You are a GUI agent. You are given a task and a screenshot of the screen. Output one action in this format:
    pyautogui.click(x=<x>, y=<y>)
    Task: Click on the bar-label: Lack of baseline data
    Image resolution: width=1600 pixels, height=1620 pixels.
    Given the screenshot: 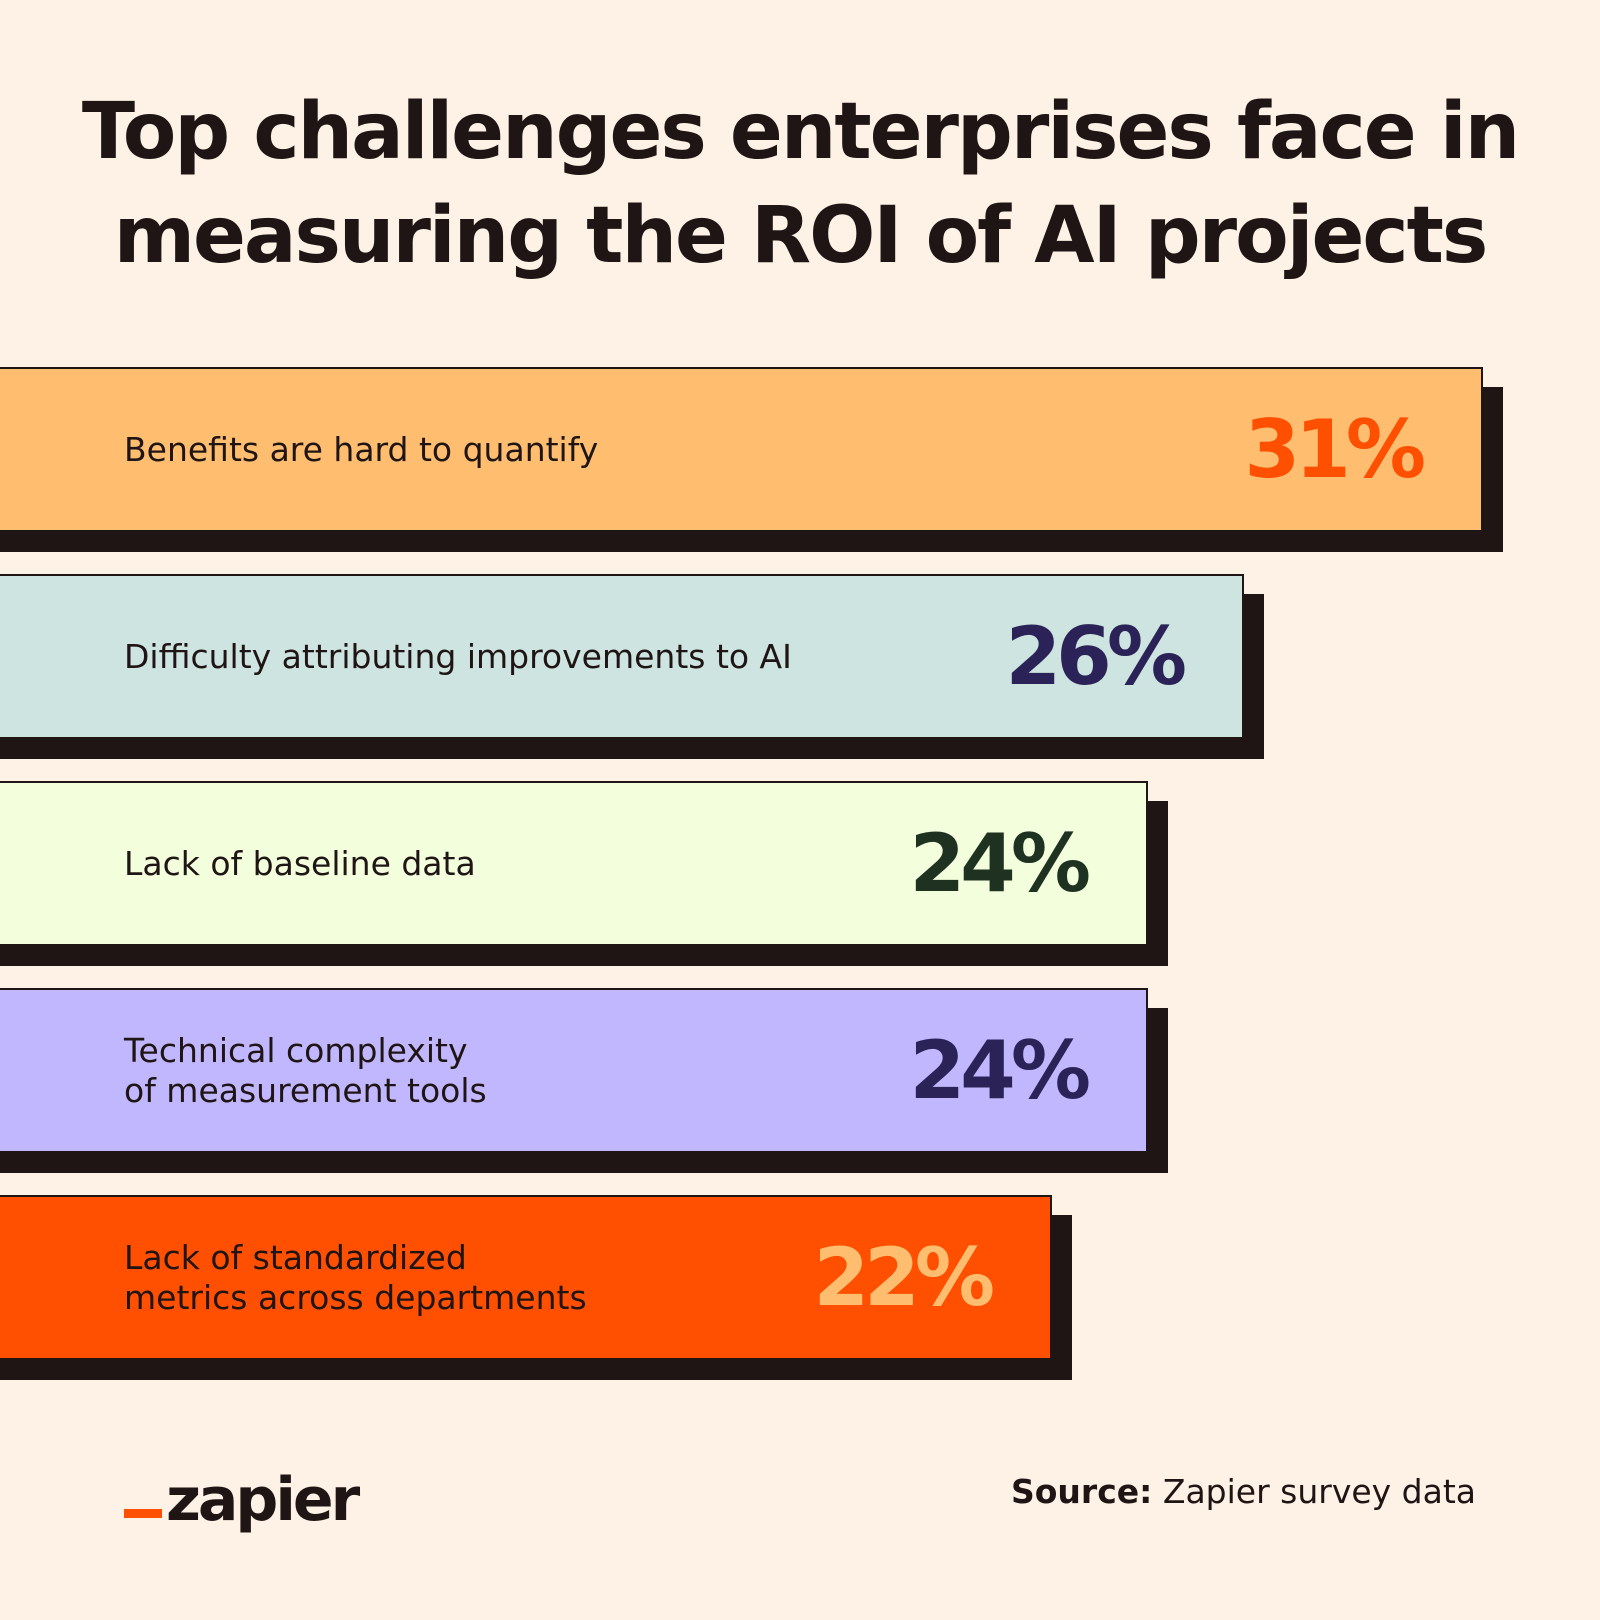 What is the action you would take?
    pyautogui.click(x=300, y=863)
    